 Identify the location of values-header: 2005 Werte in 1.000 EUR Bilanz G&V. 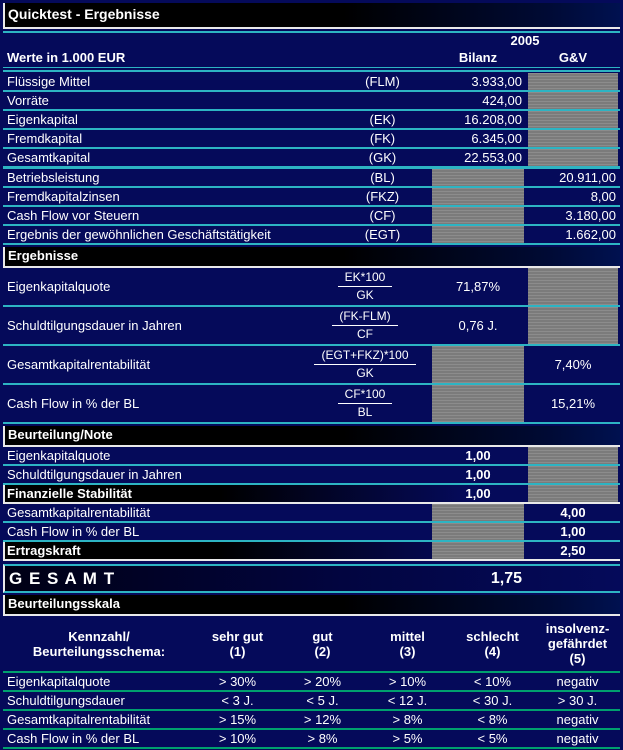
(311, 50).